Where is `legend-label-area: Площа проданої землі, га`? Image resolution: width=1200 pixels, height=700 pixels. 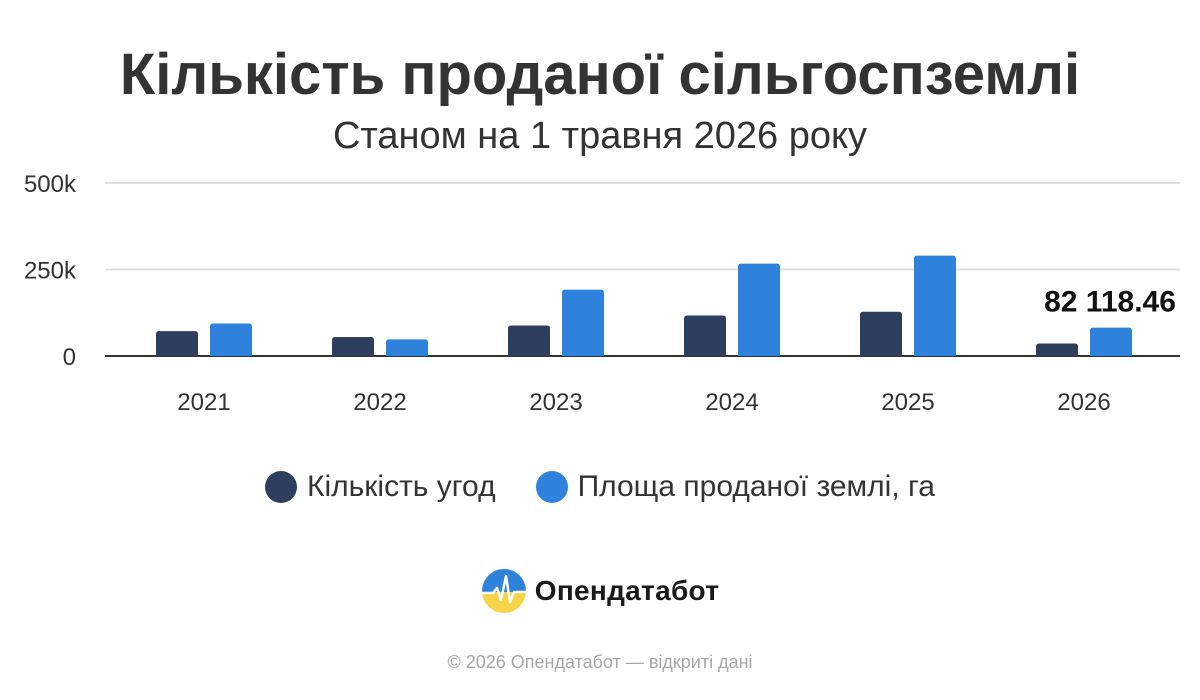
legend-label-area: Площа проданої землі, га is located at coordinates (756, 486).